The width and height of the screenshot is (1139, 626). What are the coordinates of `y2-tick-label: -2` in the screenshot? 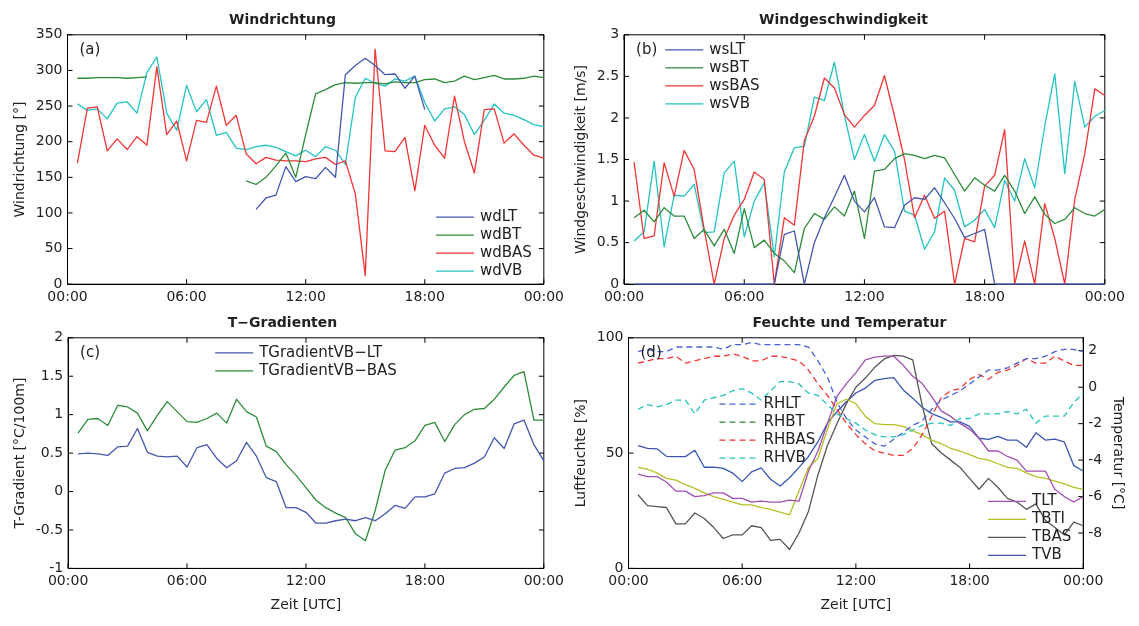 It's located at (1095, 422).